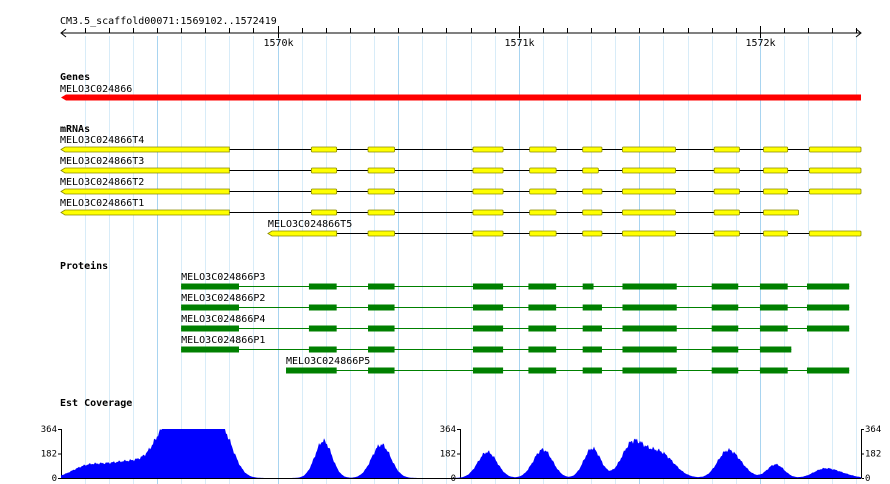 The width and height of the screenshot is (890, 484). I want to click on coverage-area, so click(461, 453).